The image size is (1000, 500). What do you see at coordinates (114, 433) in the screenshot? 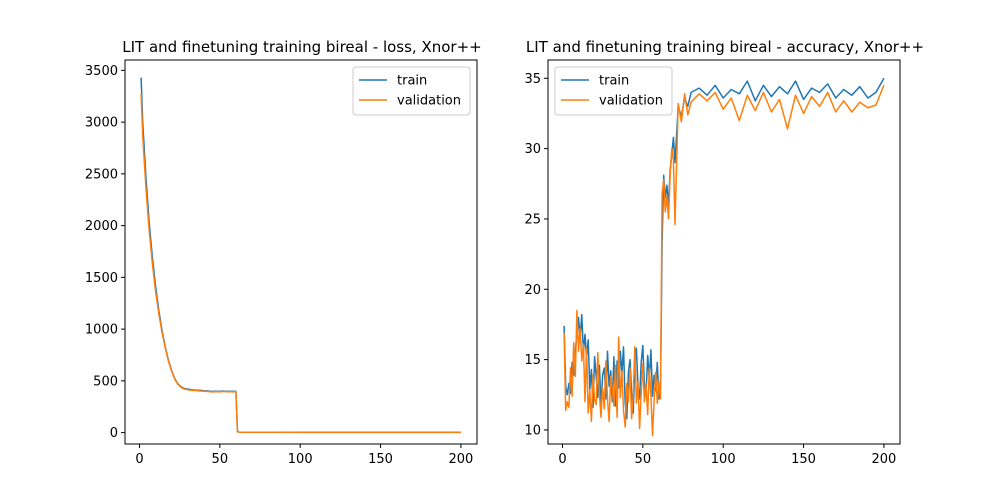
I see `loss-y-tick-label: 0` at bounding box center [114, 433].